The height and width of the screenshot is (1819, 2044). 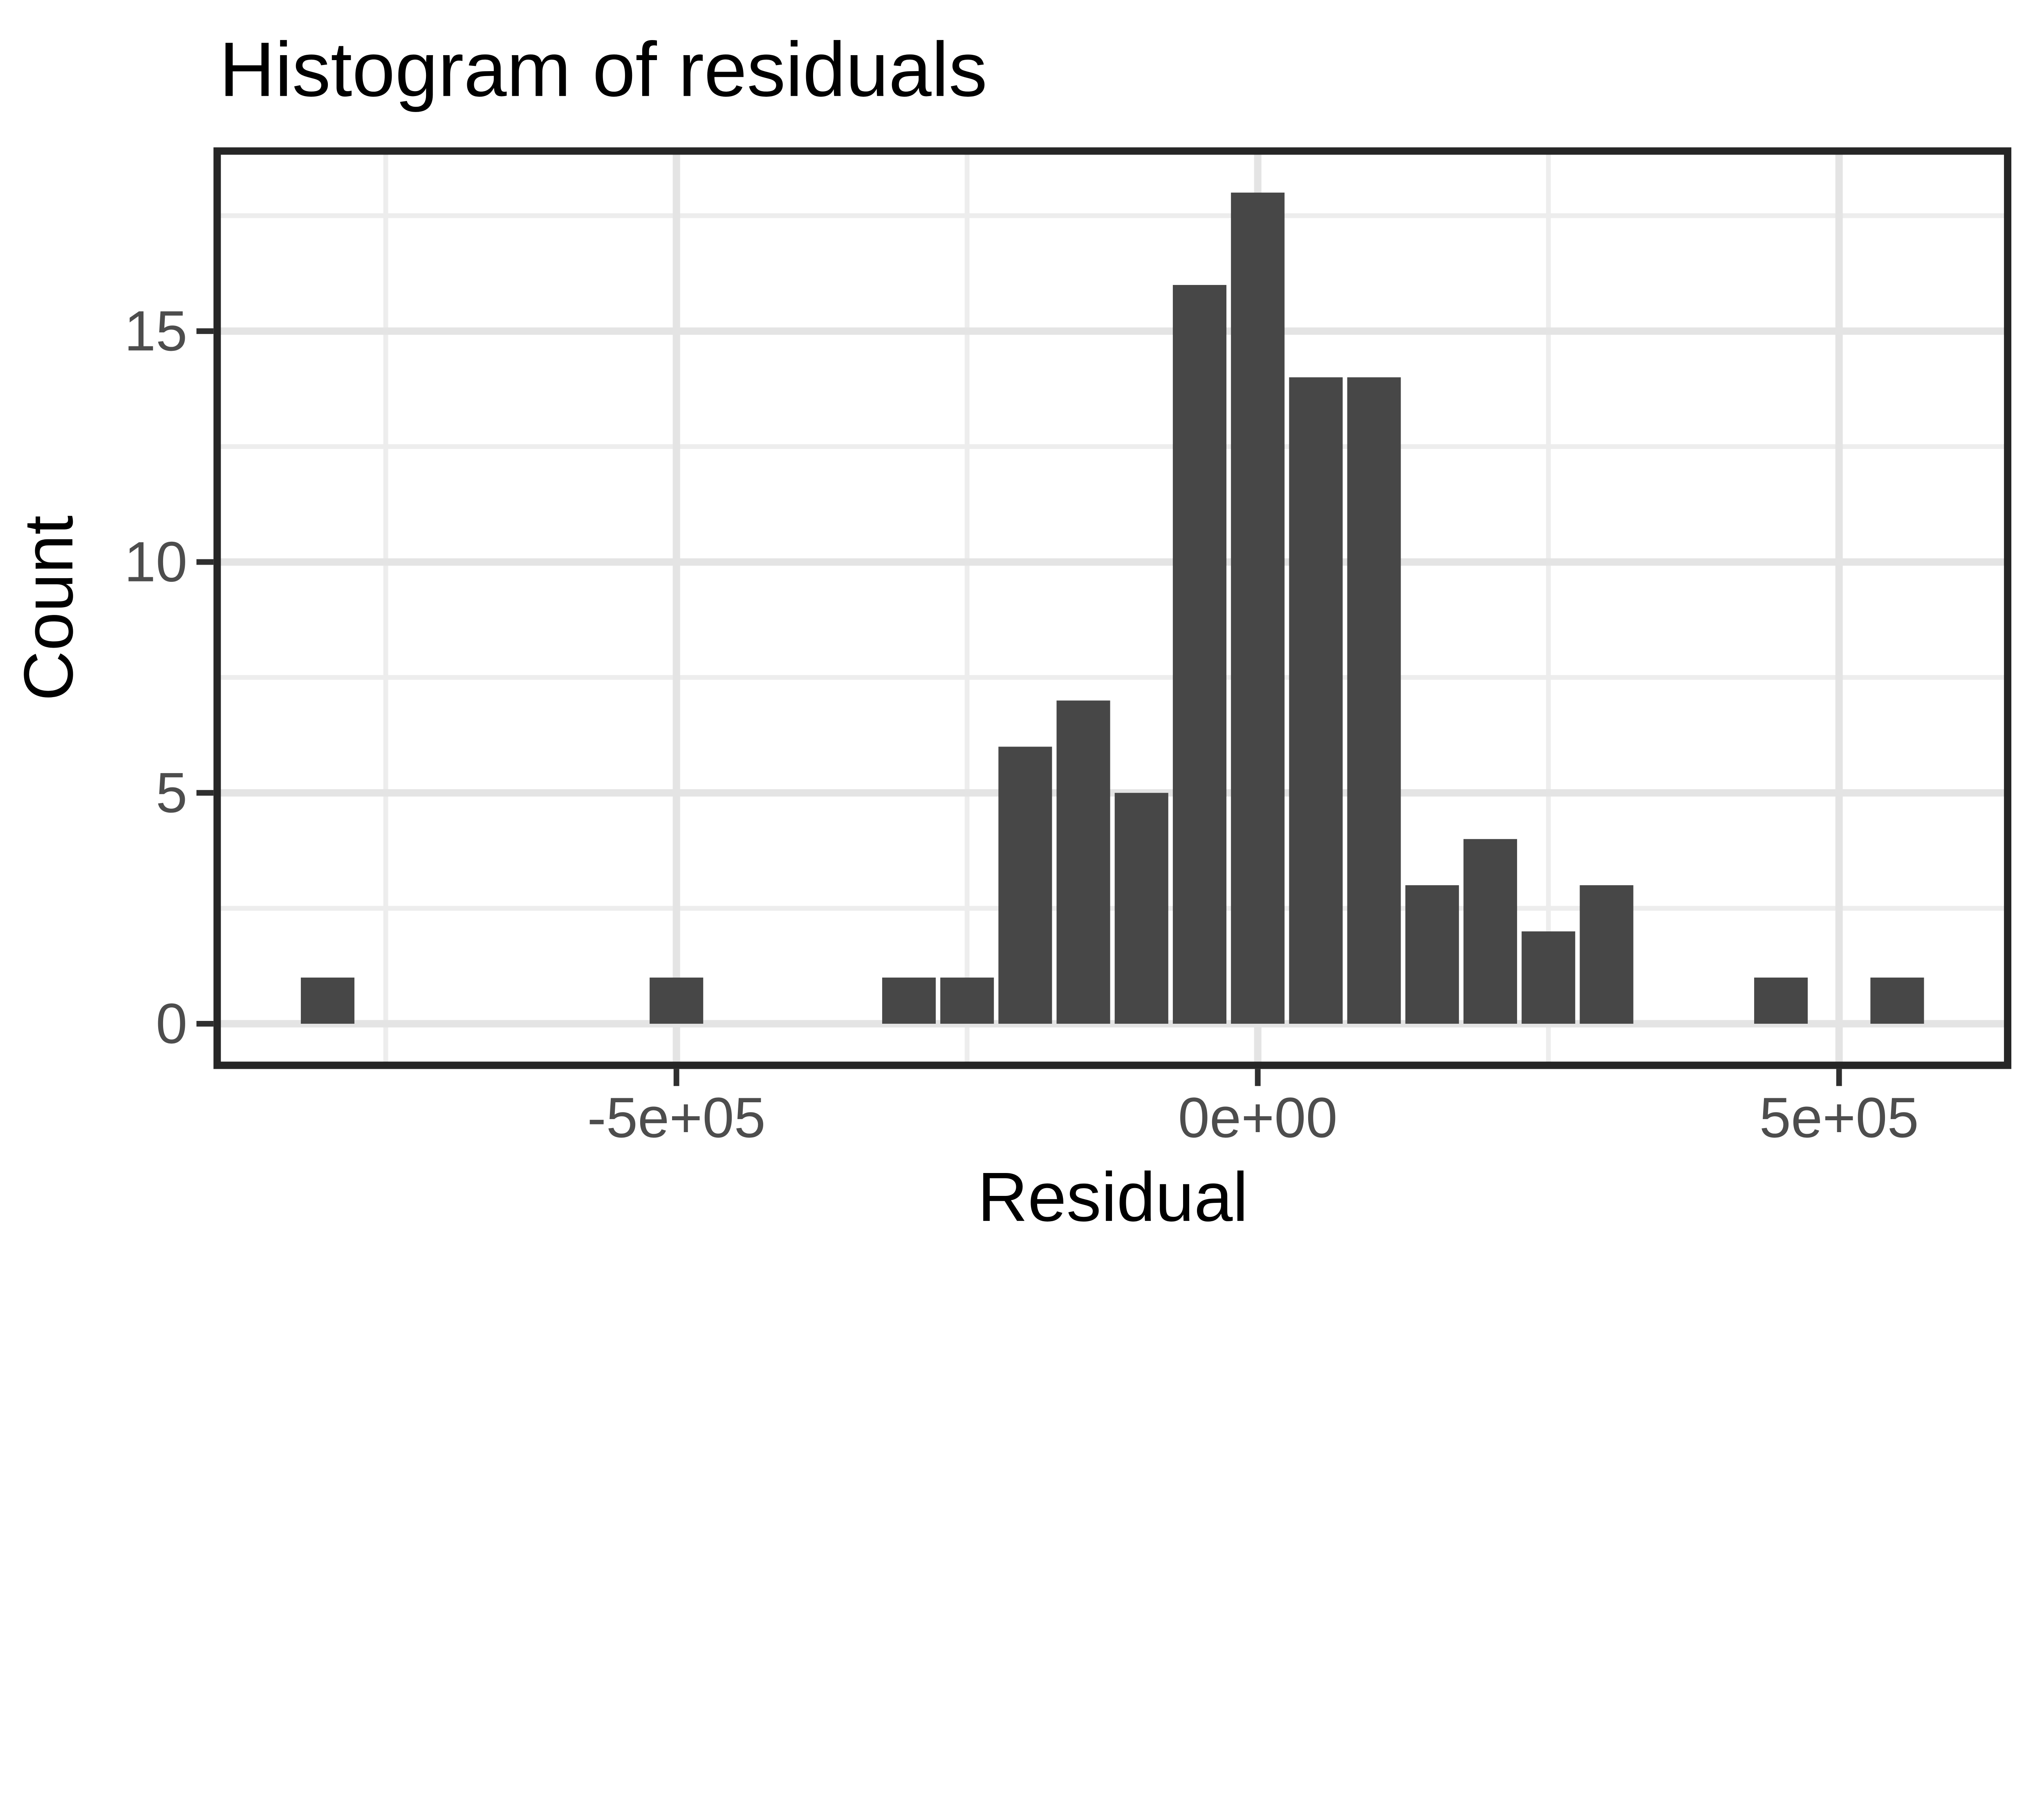 I want to click on chart-title: Histogram of residuals, so click(x=603, y=70).